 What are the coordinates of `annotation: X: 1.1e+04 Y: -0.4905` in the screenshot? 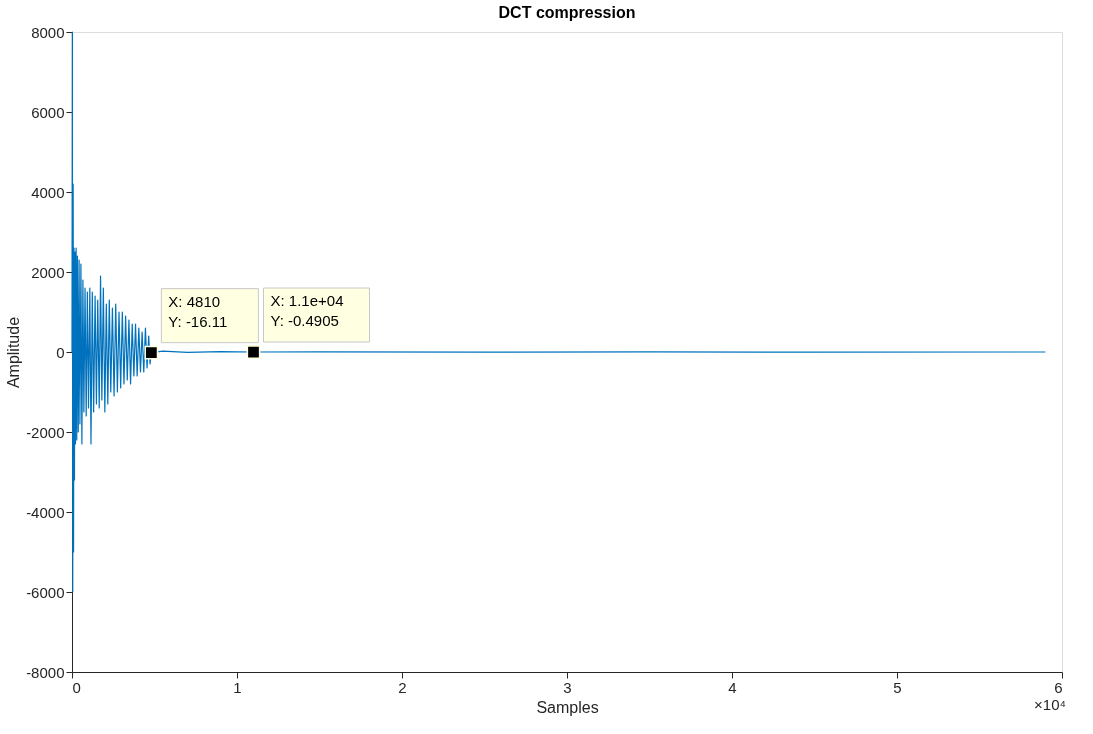 It's located at (307, 311).